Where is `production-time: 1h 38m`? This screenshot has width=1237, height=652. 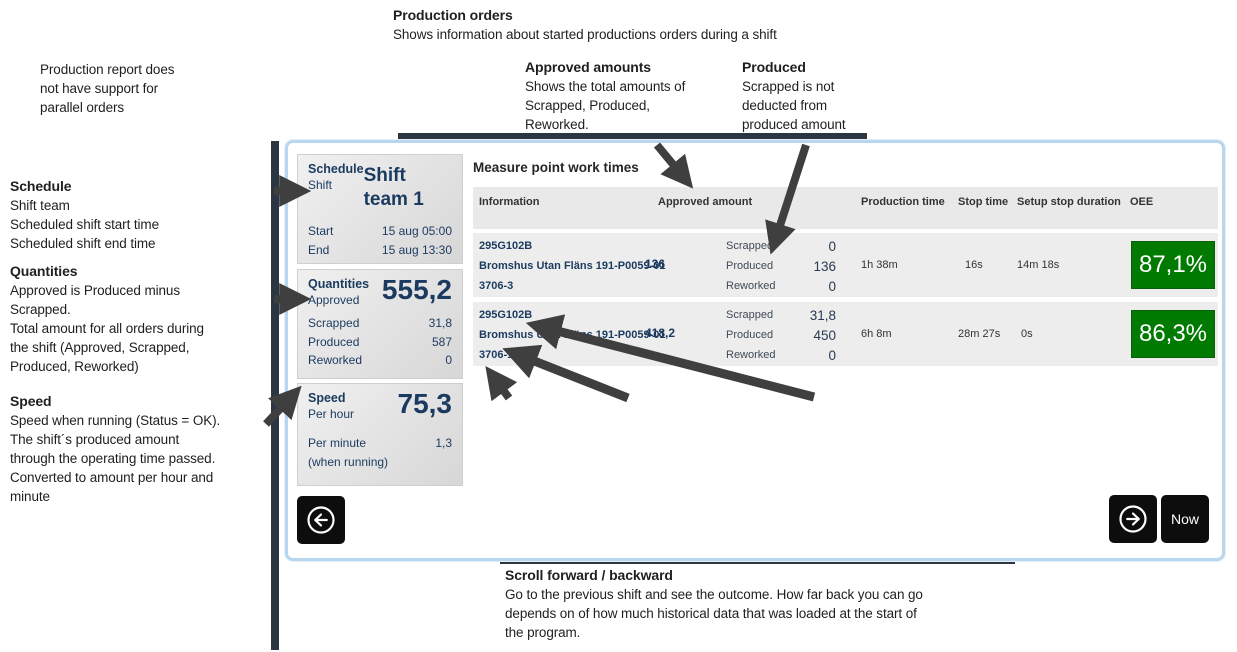 production-time: 1h 38m is located at coordinates (879, 265).